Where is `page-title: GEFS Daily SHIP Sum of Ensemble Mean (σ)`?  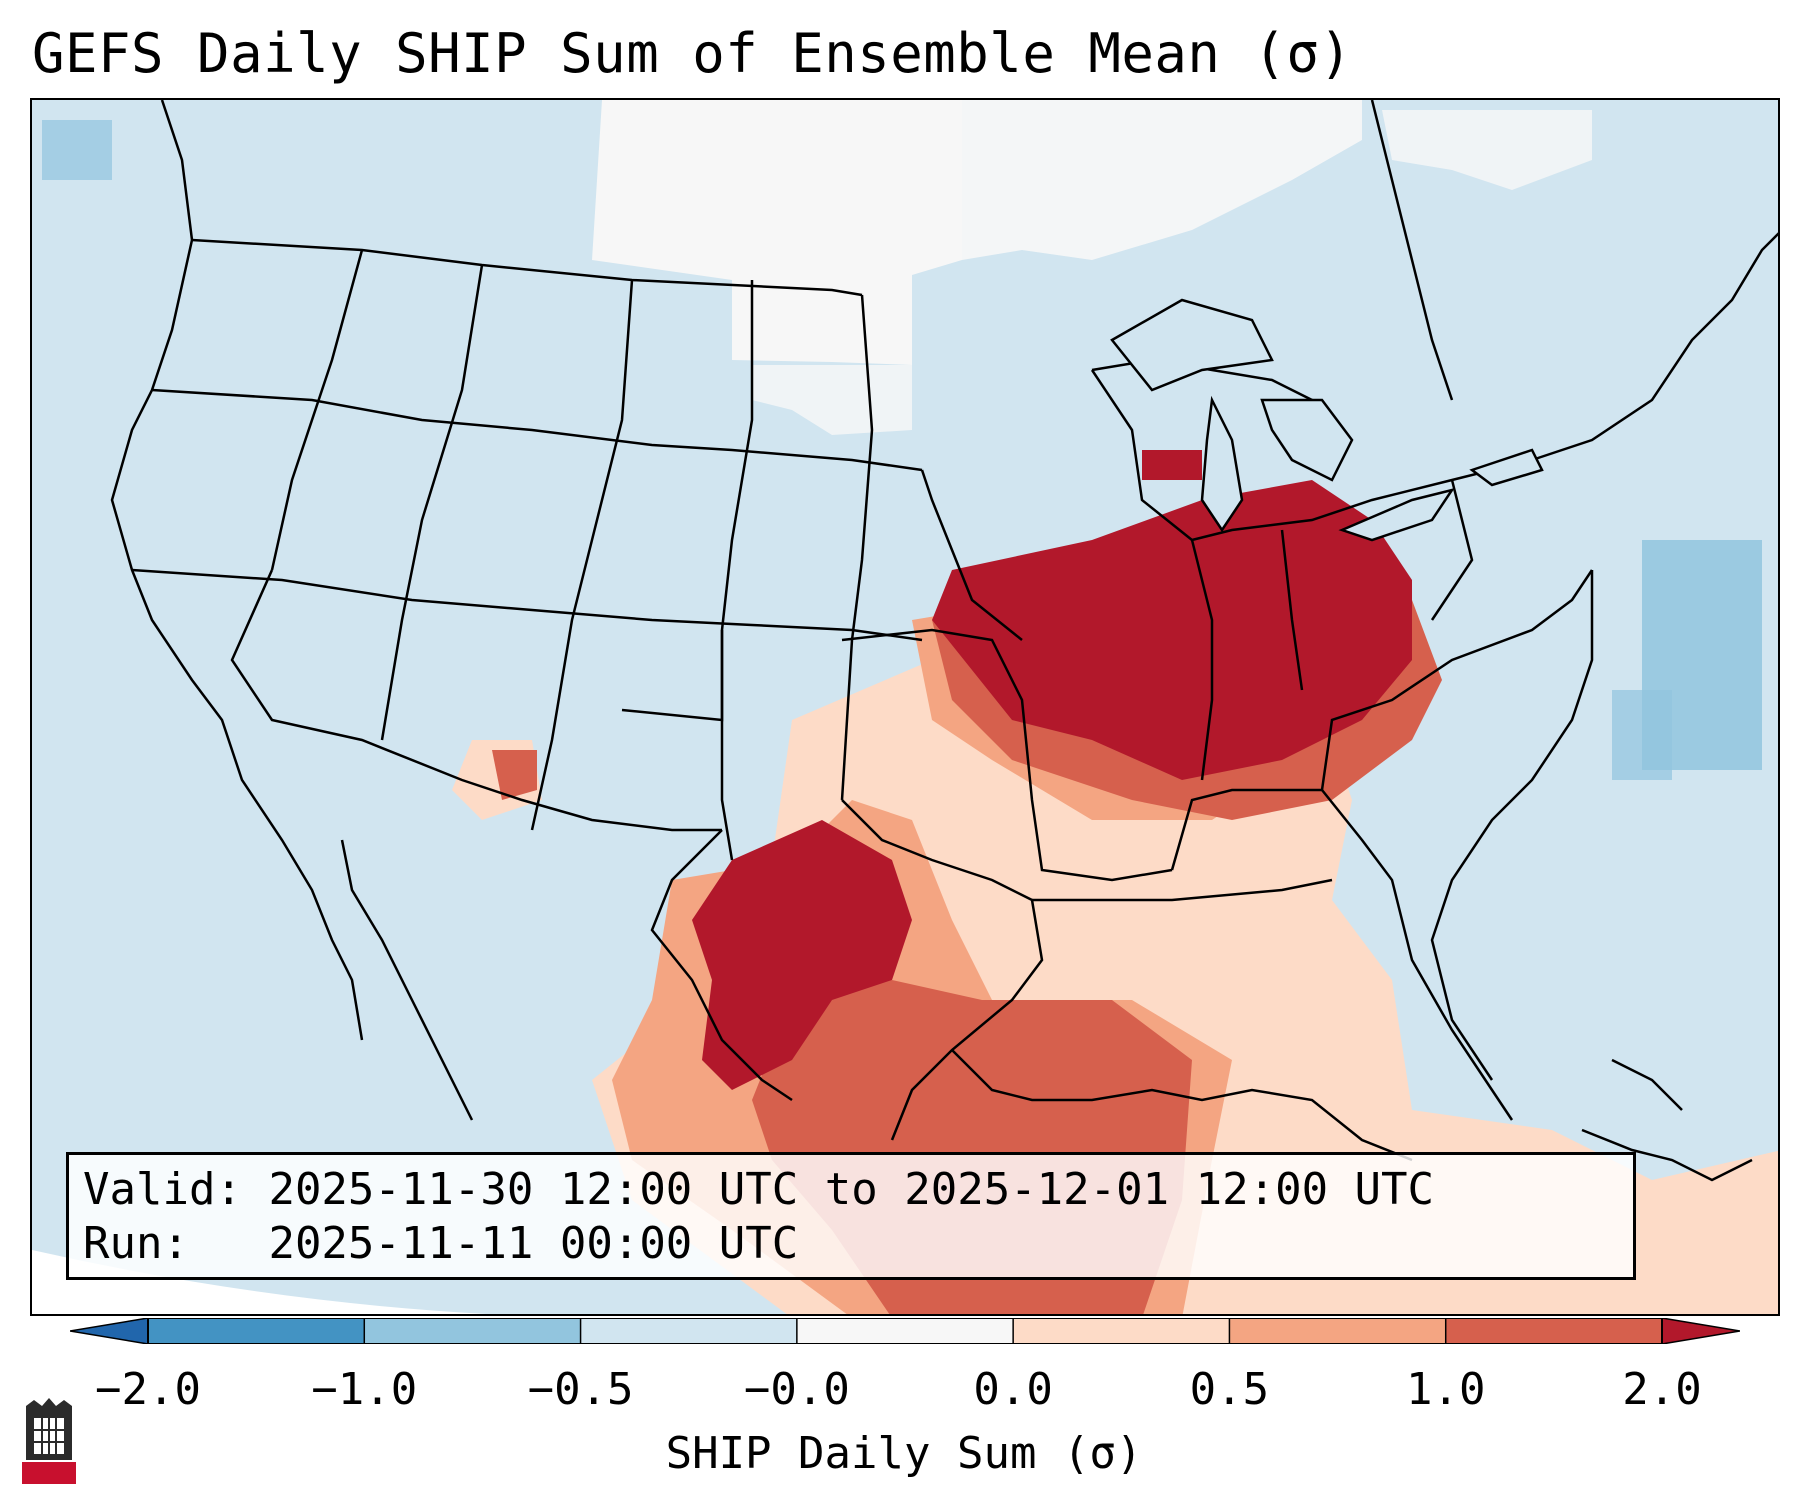 page-title: GEFS Daily SHIP Sum of Ensemble Mean (σ) is located at coordinates (692, 53).